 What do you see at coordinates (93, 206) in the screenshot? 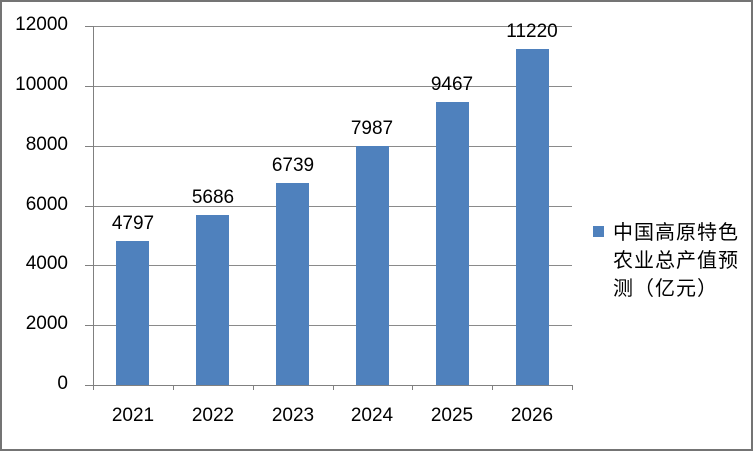
I see `y-axis-line` at bounding box center [93, 206].